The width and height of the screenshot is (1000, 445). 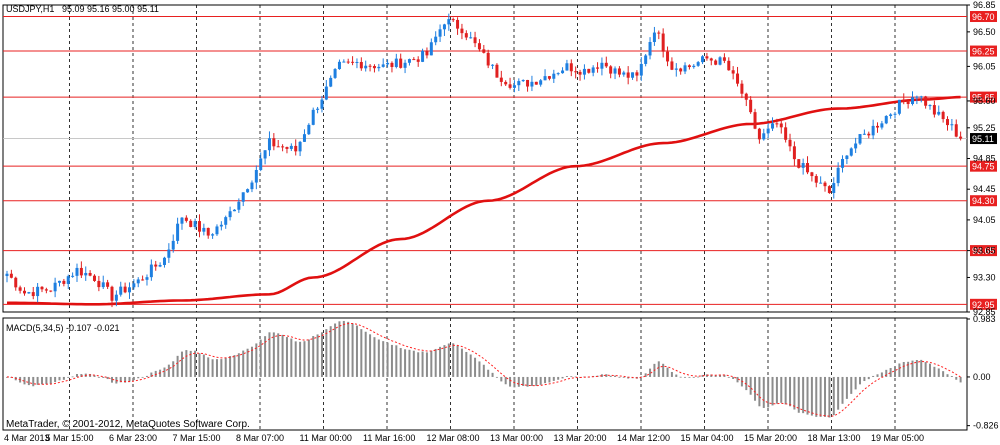 I want to click on level-label: 94.30, so click(x=983, y=201).